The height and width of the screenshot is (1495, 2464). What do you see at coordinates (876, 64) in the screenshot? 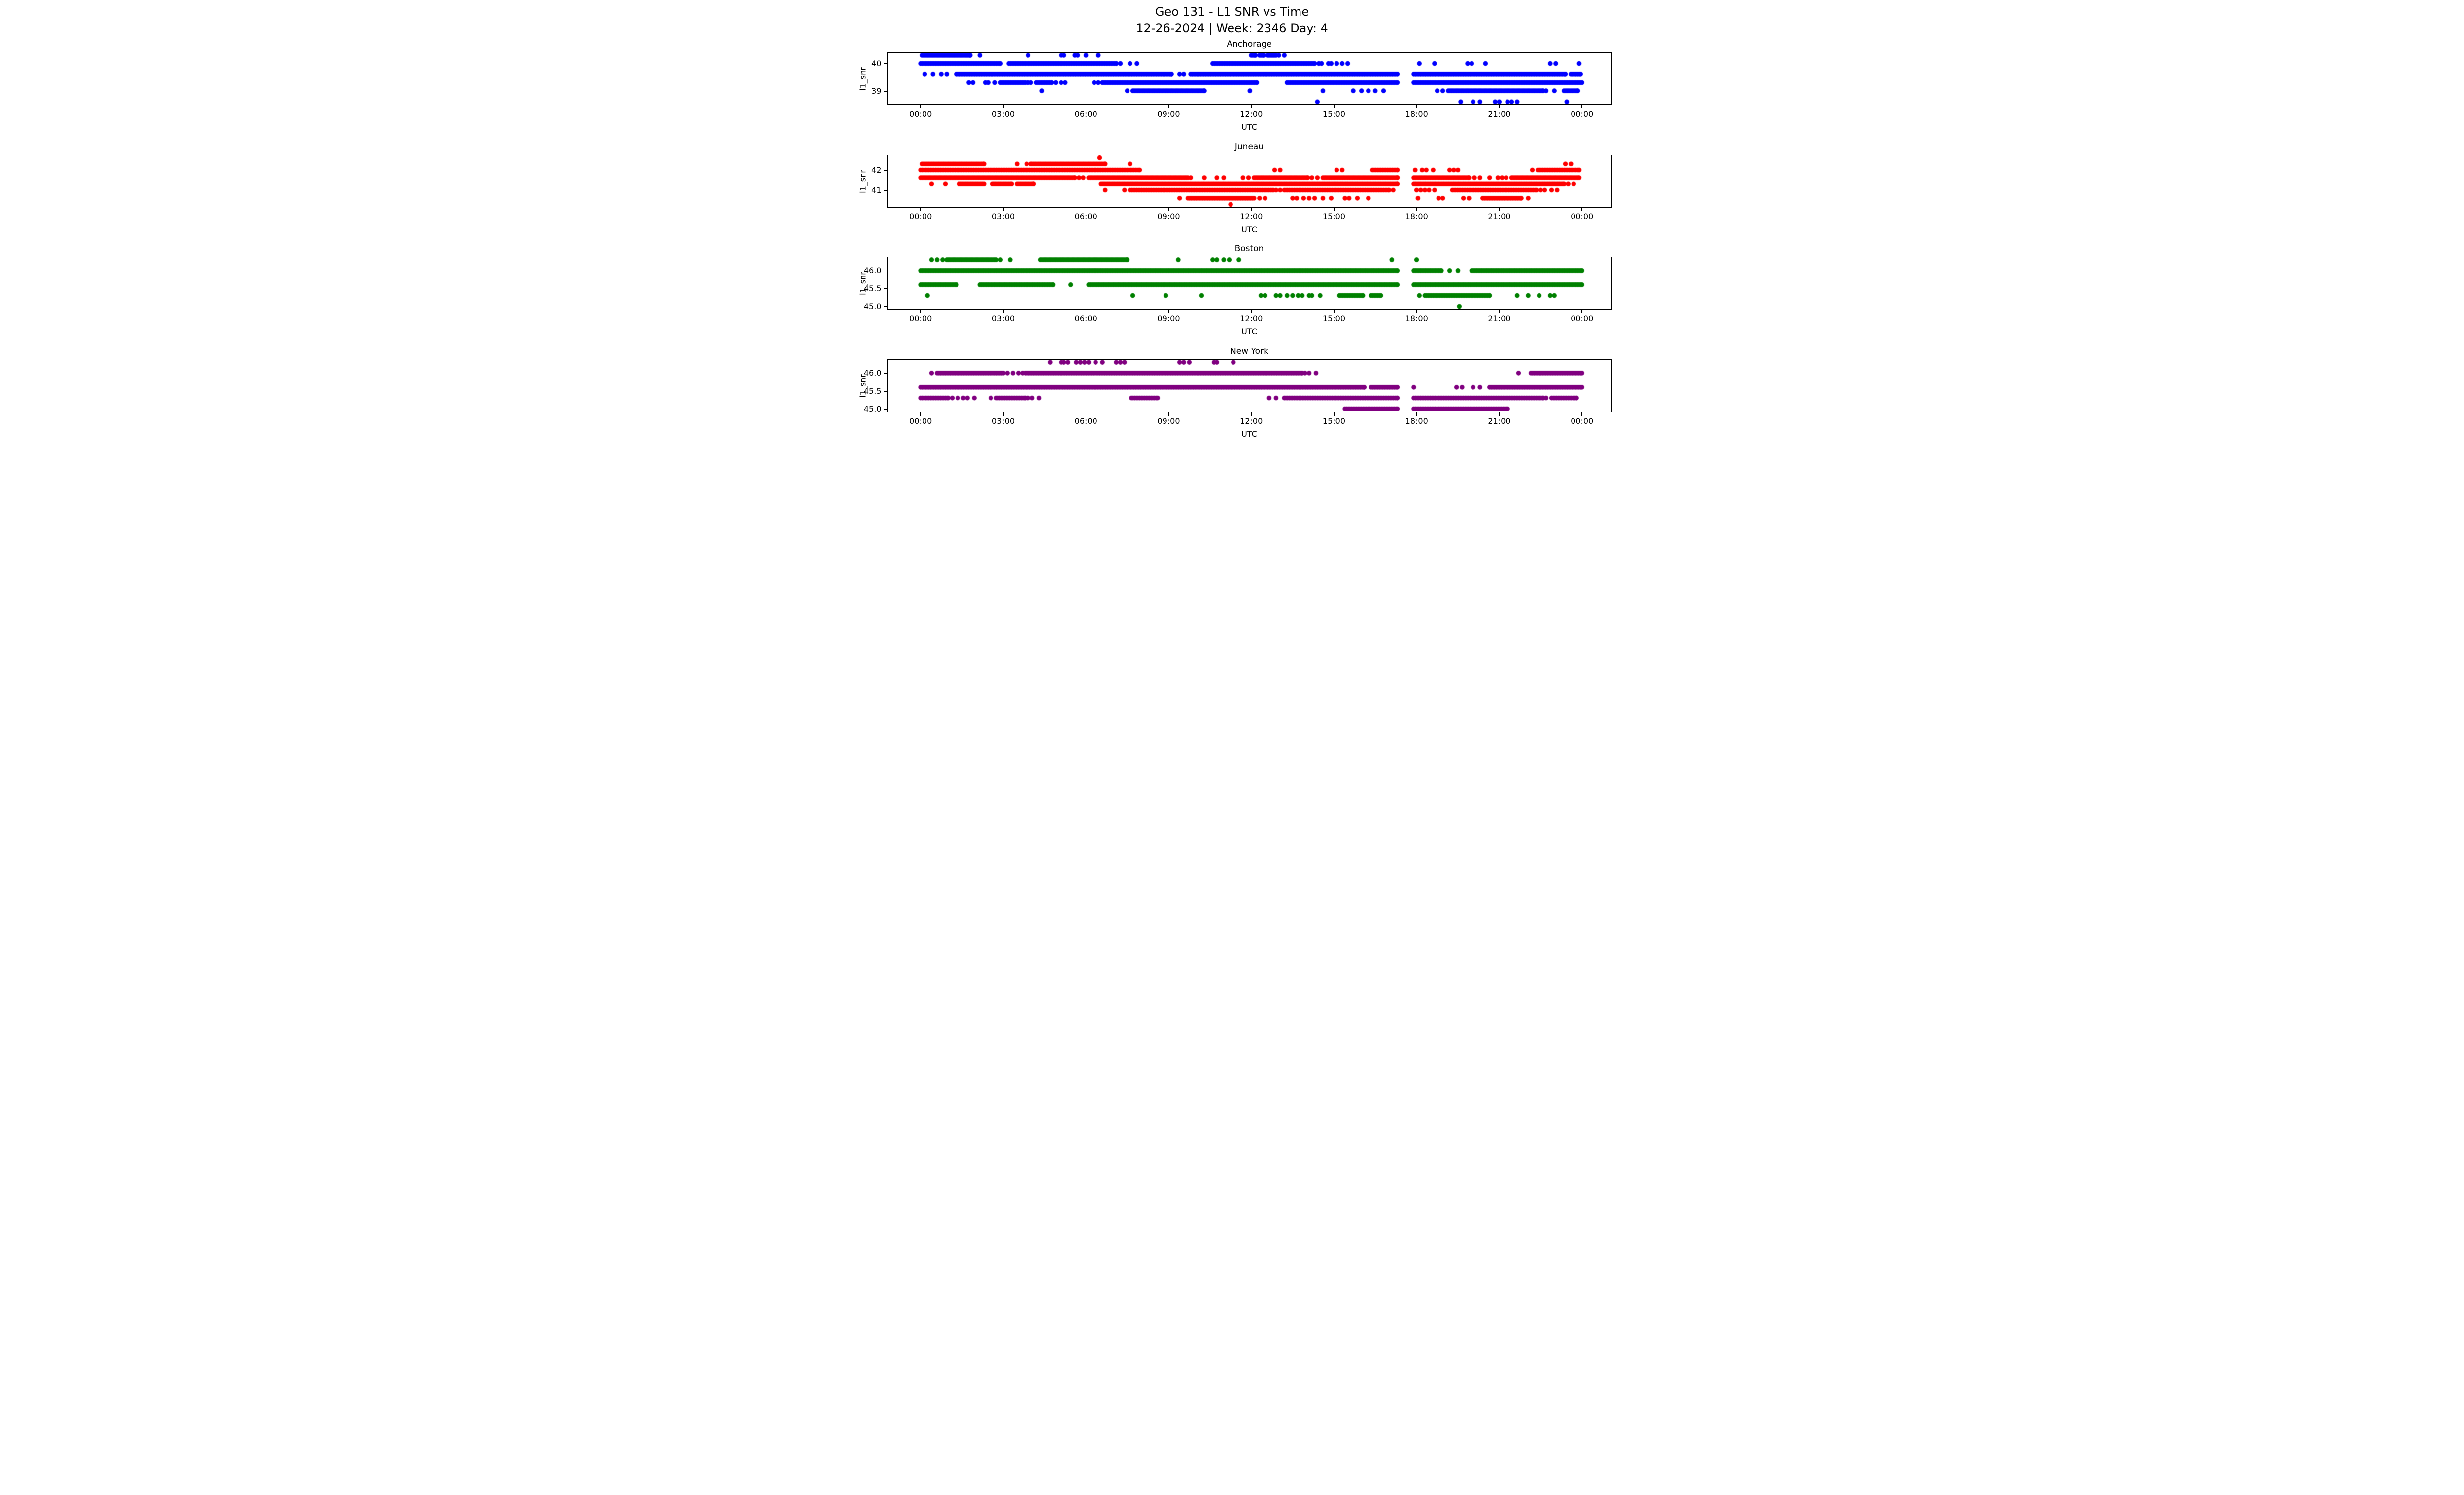
I see `y-tick-label-anchorage-0: 40` at bounding box center [876, 64].